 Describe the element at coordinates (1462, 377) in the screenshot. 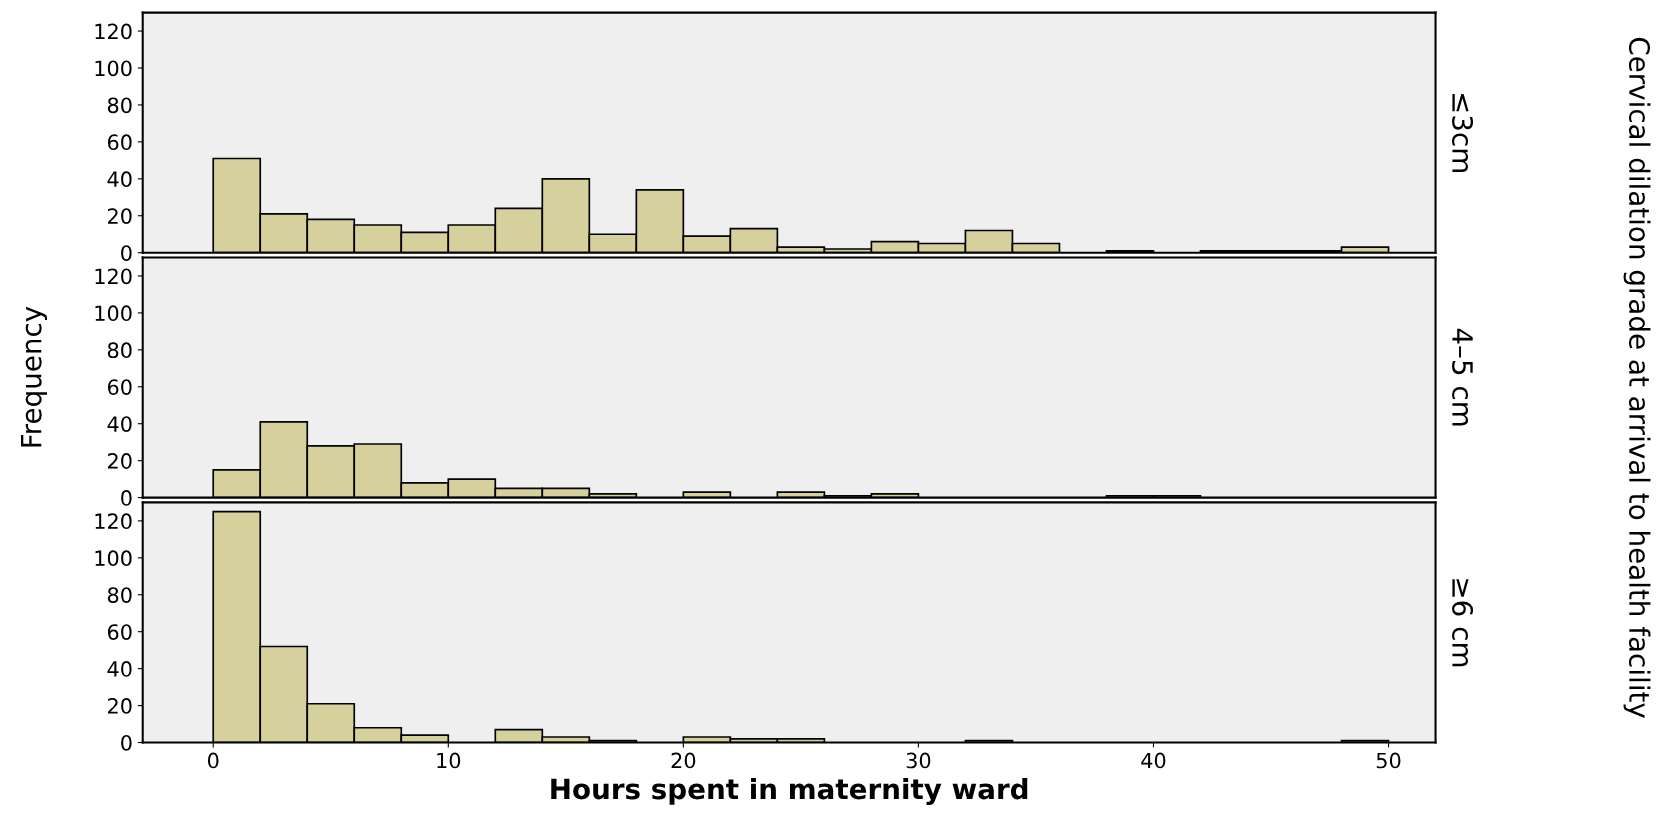

I see `y2-axis-title: 4–5 cm` at that location.